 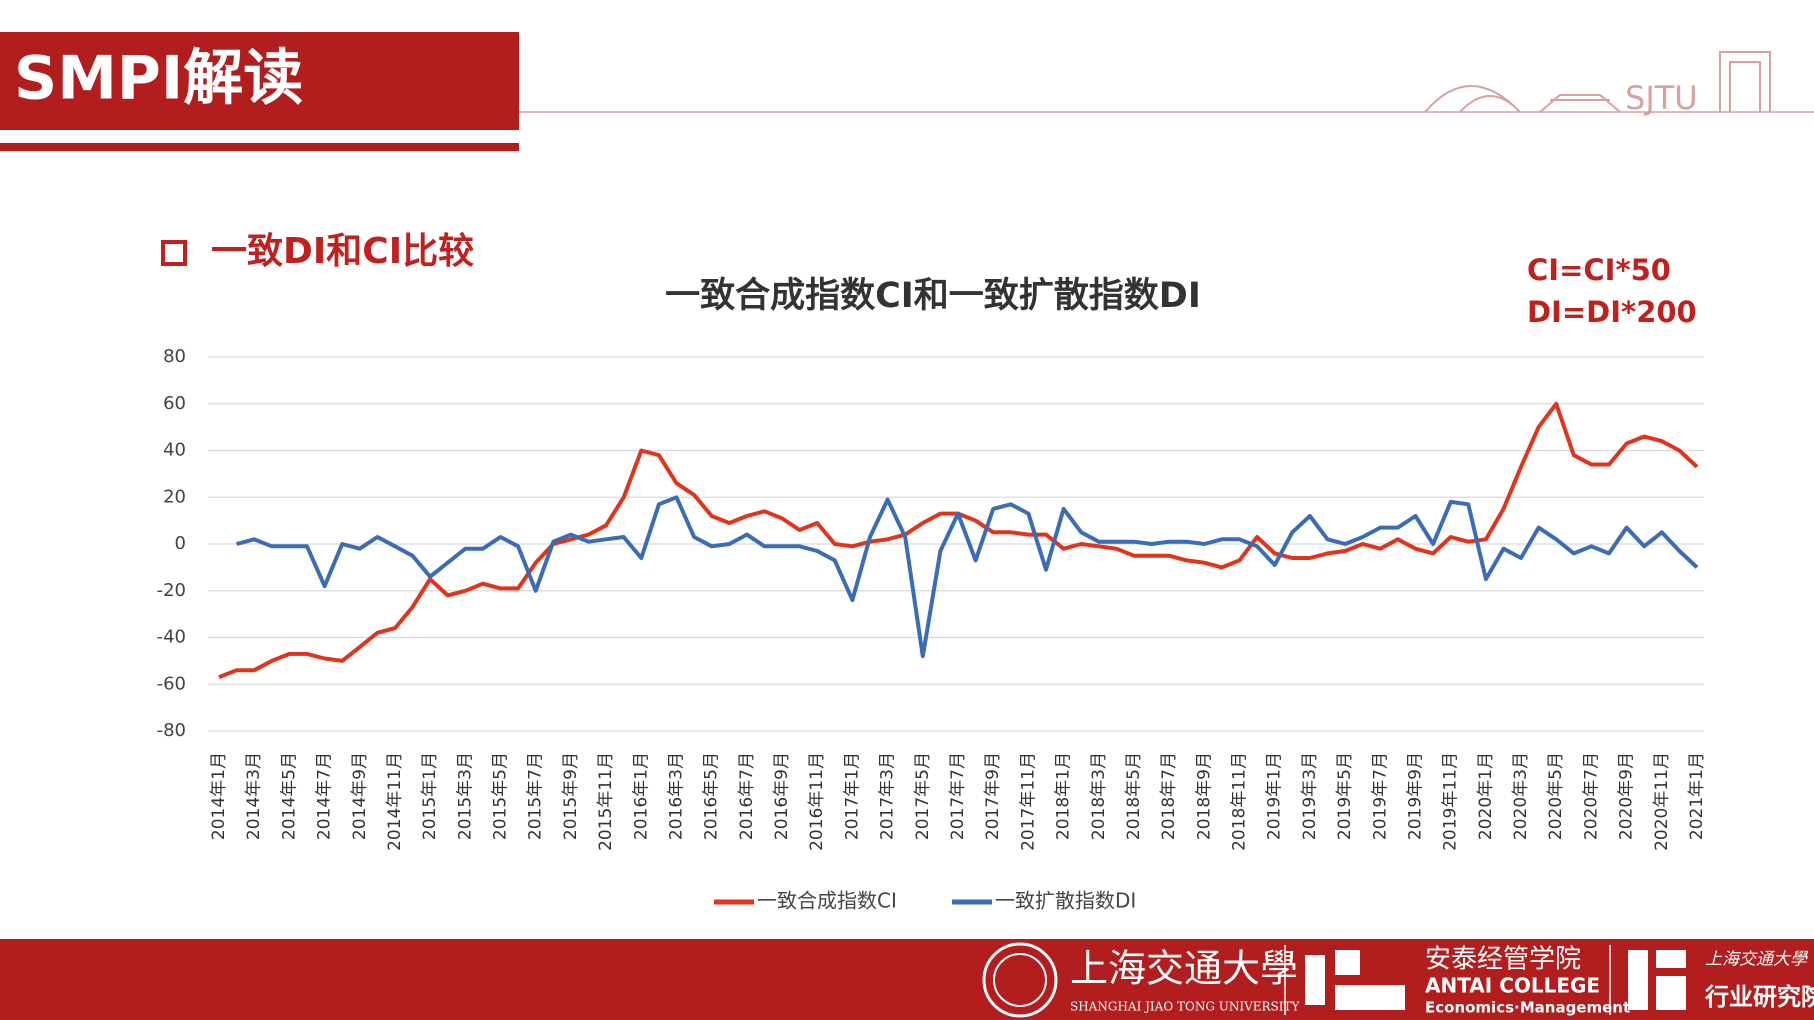 What do you see at coordinates (465, 796) in the screenshot?
I see `x-tick-label: 2015年3月` at bounding box center [465, 796].